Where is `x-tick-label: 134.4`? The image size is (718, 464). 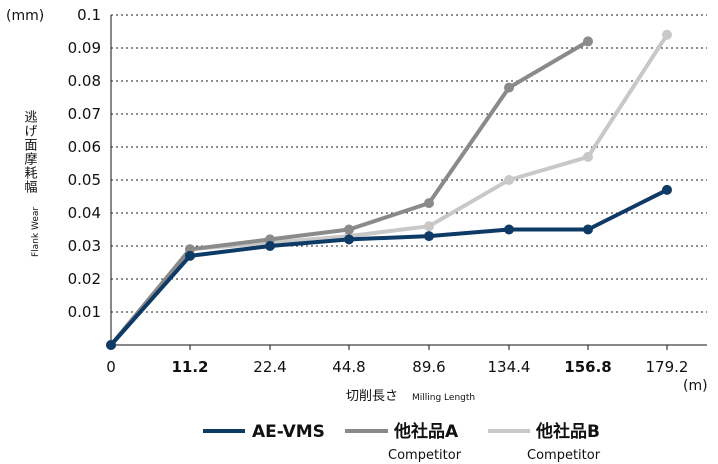 x-tick-label: 134.4 is located at coordinates (509, 367).